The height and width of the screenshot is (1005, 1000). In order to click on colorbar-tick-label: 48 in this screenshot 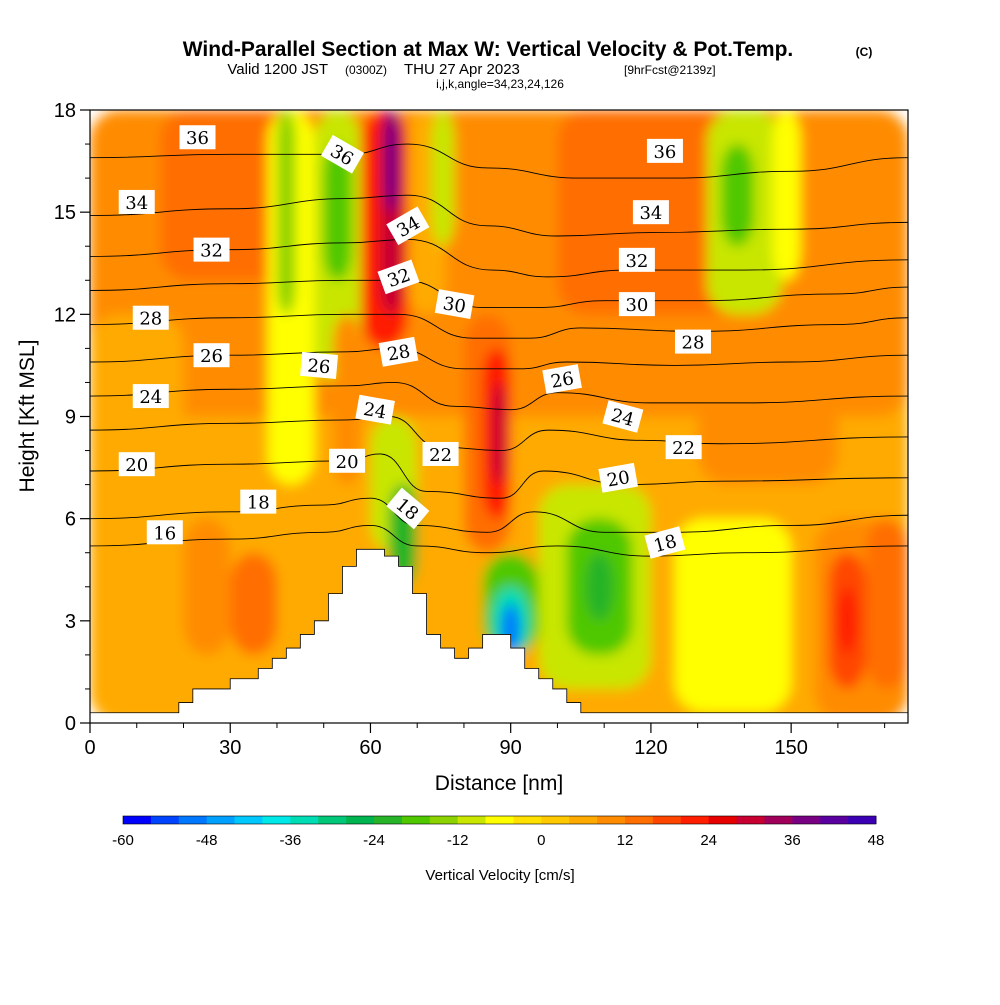, I will do `click(876, 840)`.